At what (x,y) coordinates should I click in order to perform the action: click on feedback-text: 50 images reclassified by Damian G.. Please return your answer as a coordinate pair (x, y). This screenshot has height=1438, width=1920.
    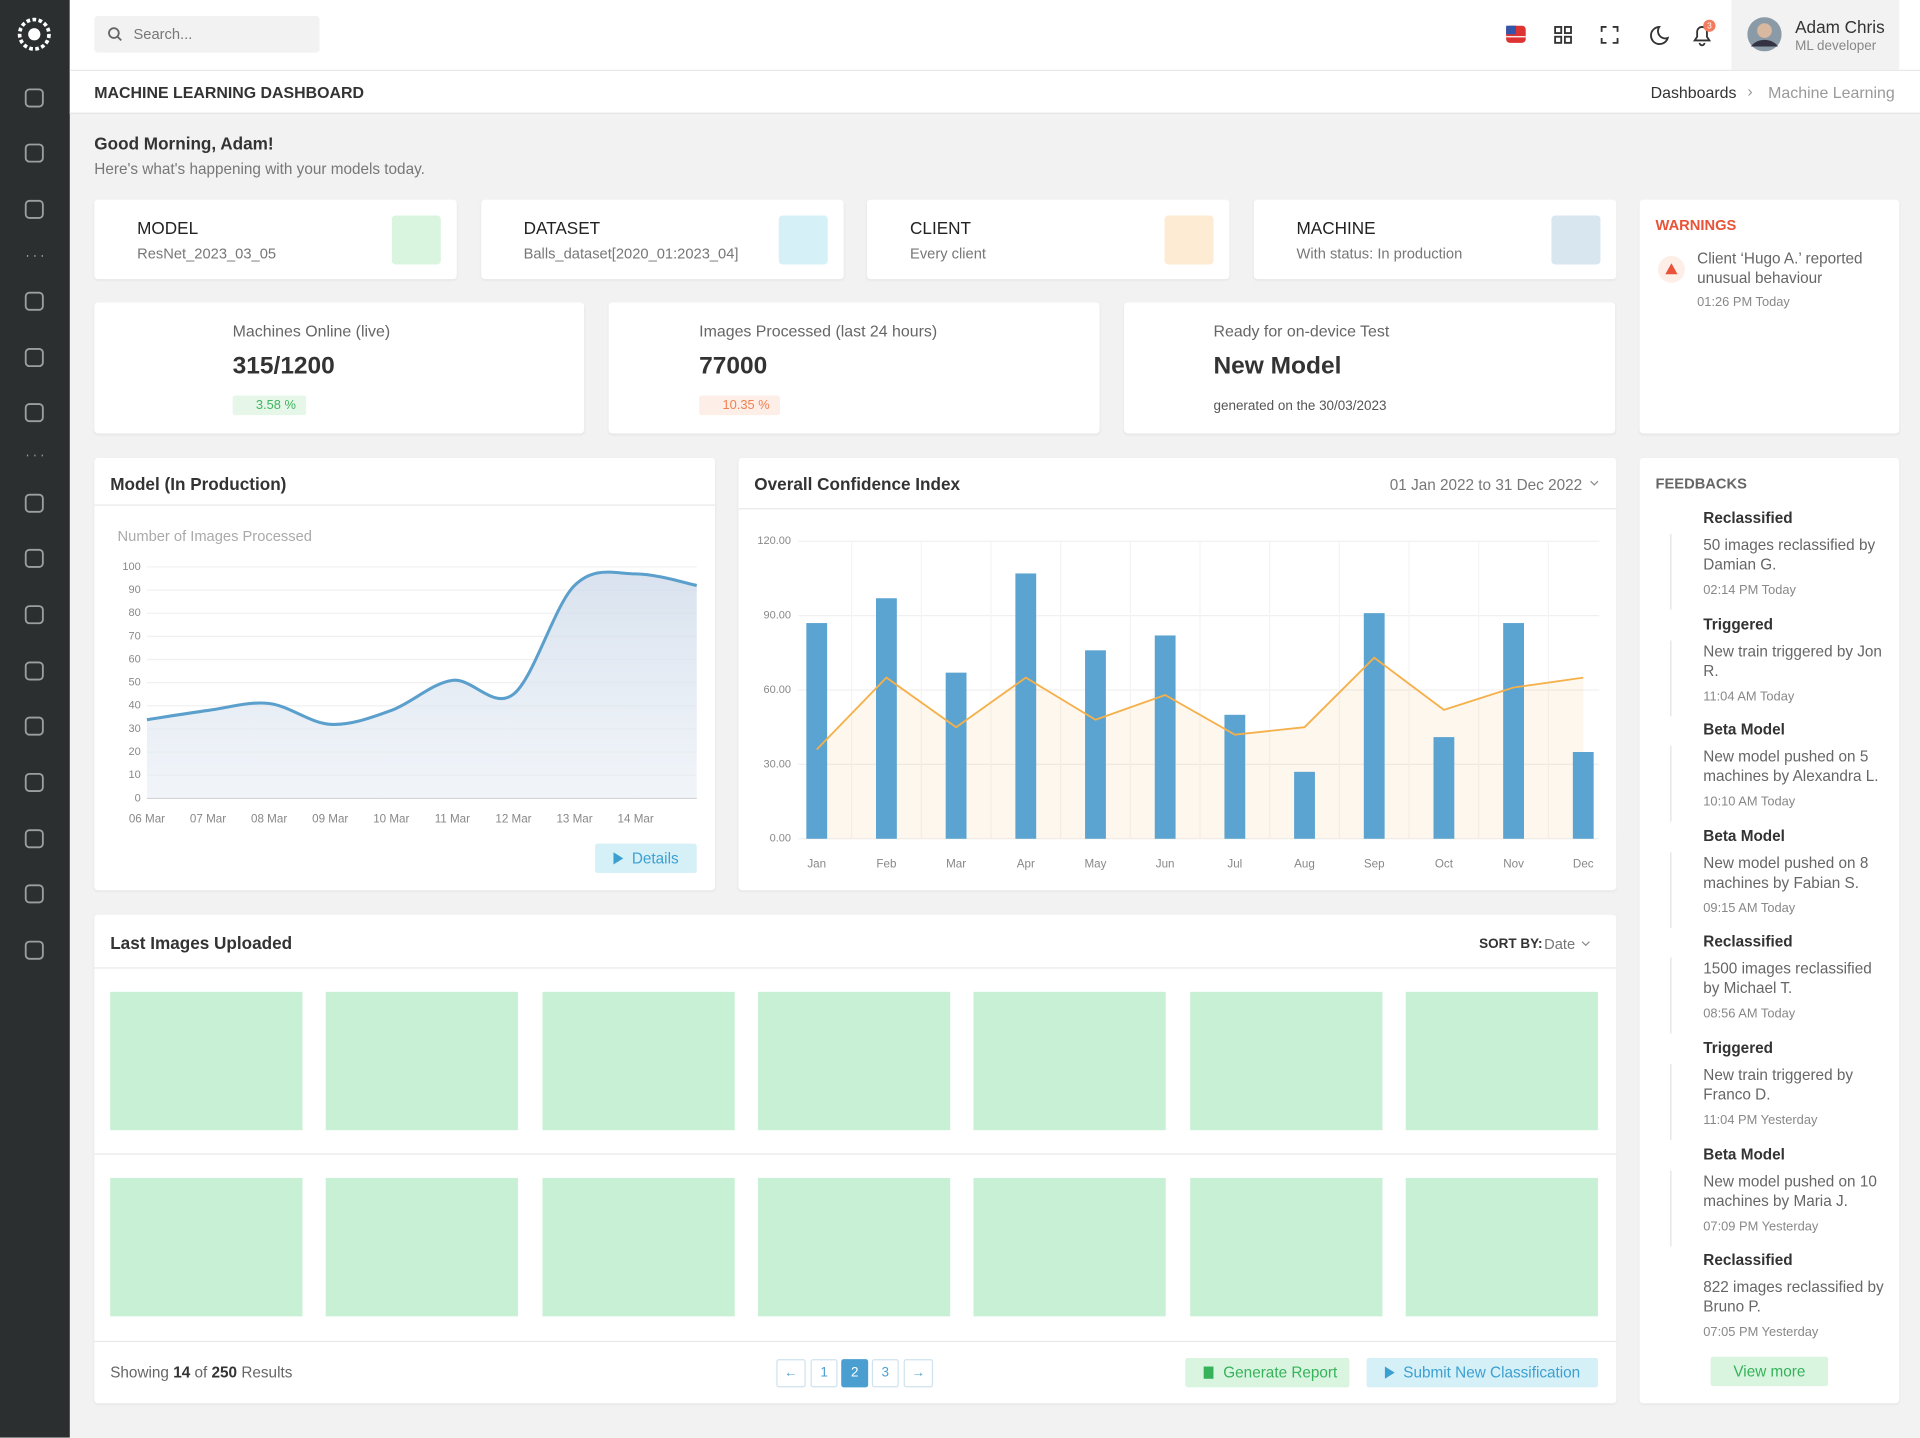
    Looking at the image, I should click on (1789, 555).